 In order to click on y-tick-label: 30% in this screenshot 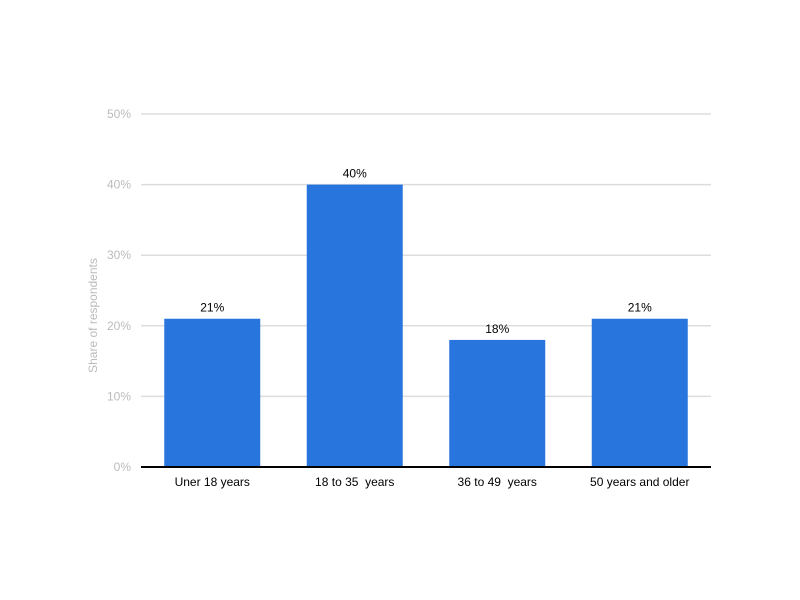, I will do `click(119, 255)`.